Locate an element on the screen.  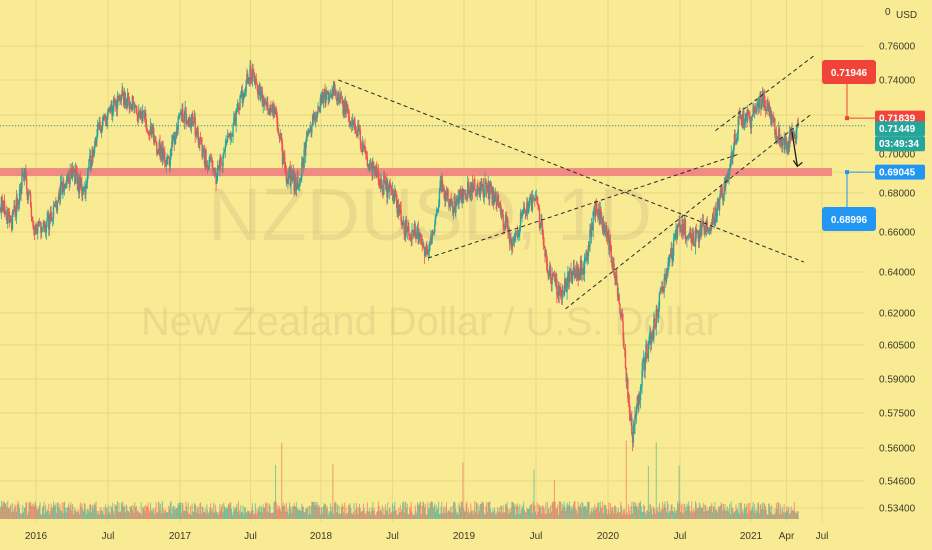
target-price-box: 0.71946 is located at coordinates (849, 90).